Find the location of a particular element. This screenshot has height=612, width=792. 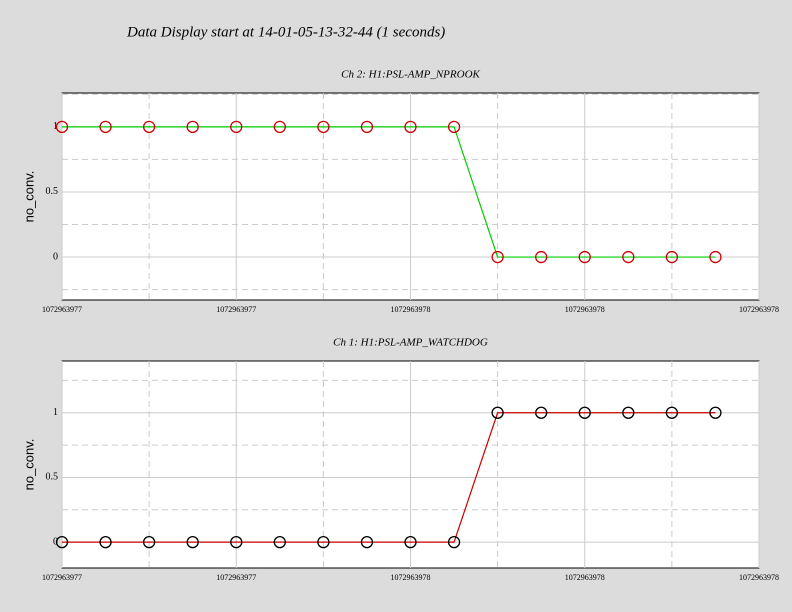

chart-title: Ch 2: H1:PSL-AMP_NPROOK is located at coordinates (410, 75).